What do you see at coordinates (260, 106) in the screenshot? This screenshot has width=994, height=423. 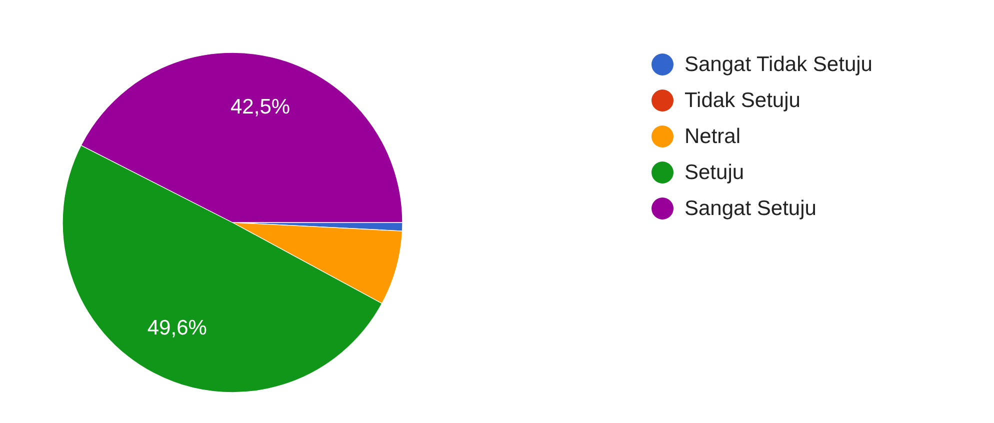 I see `data-label: 42,5%` at bounding box center [260, 106].